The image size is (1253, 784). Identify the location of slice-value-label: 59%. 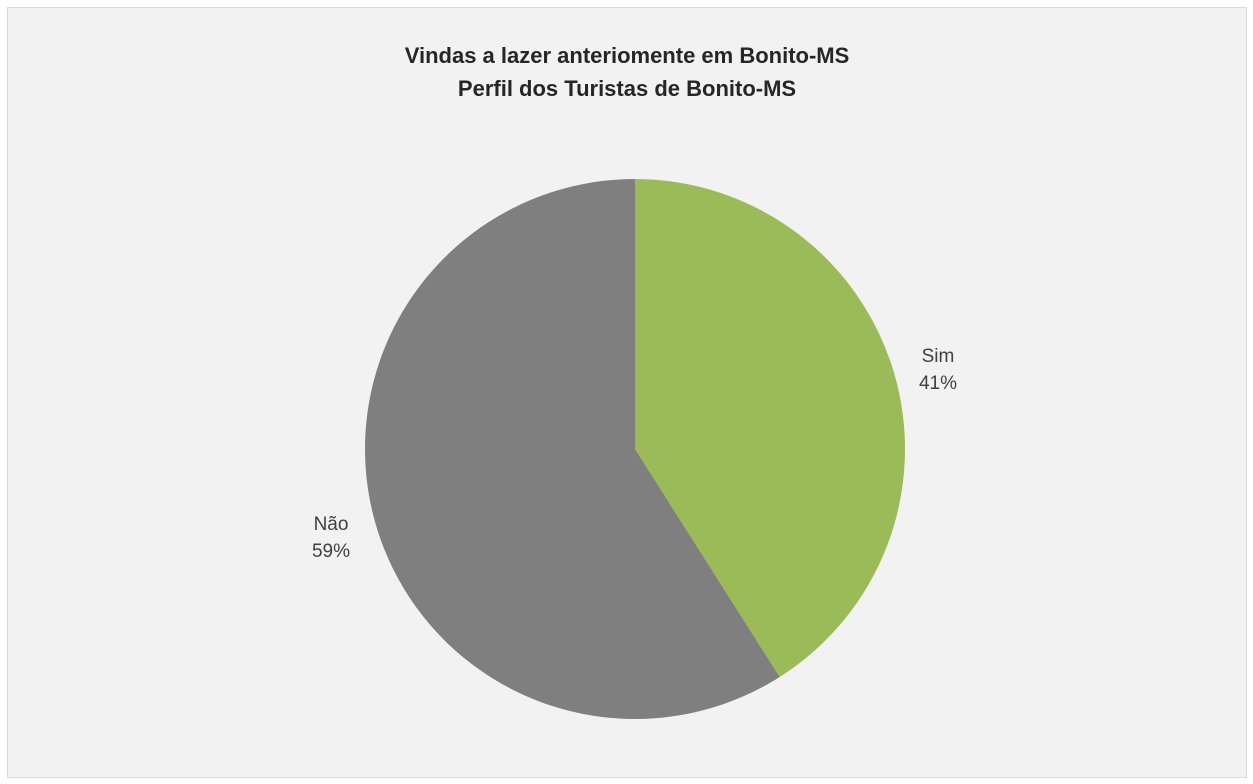
(331, 551).